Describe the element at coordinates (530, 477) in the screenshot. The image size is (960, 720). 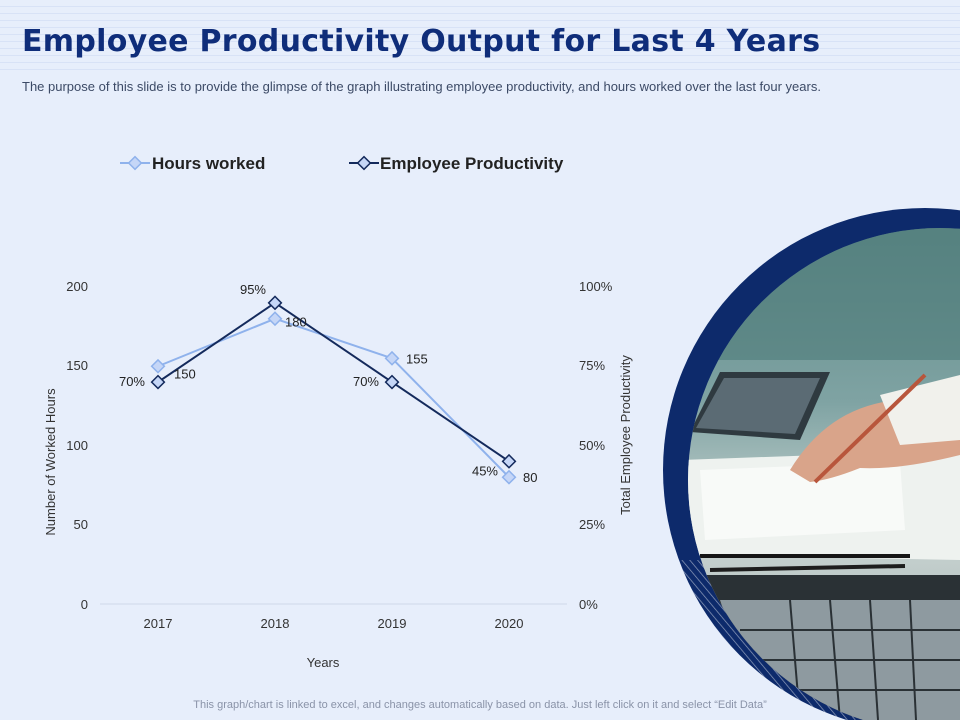
I see `data-label-hours: 80` at that location.